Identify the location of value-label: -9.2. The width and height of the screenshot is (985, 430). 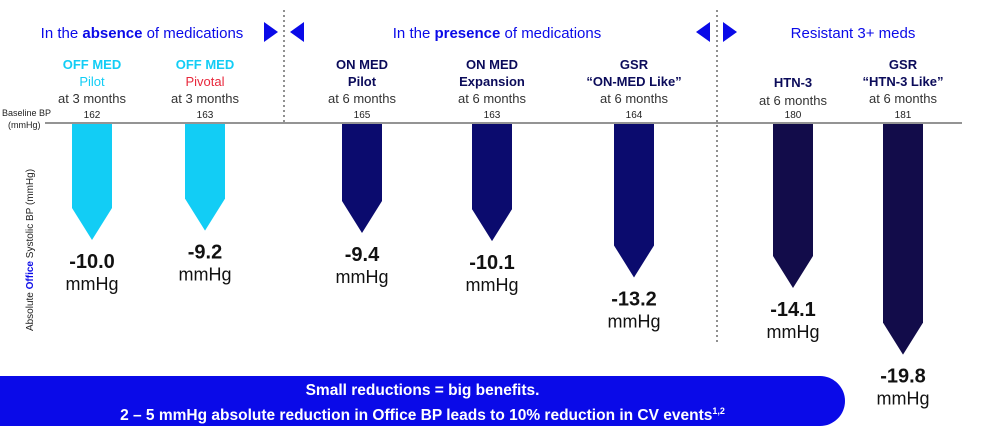
(205, 253).